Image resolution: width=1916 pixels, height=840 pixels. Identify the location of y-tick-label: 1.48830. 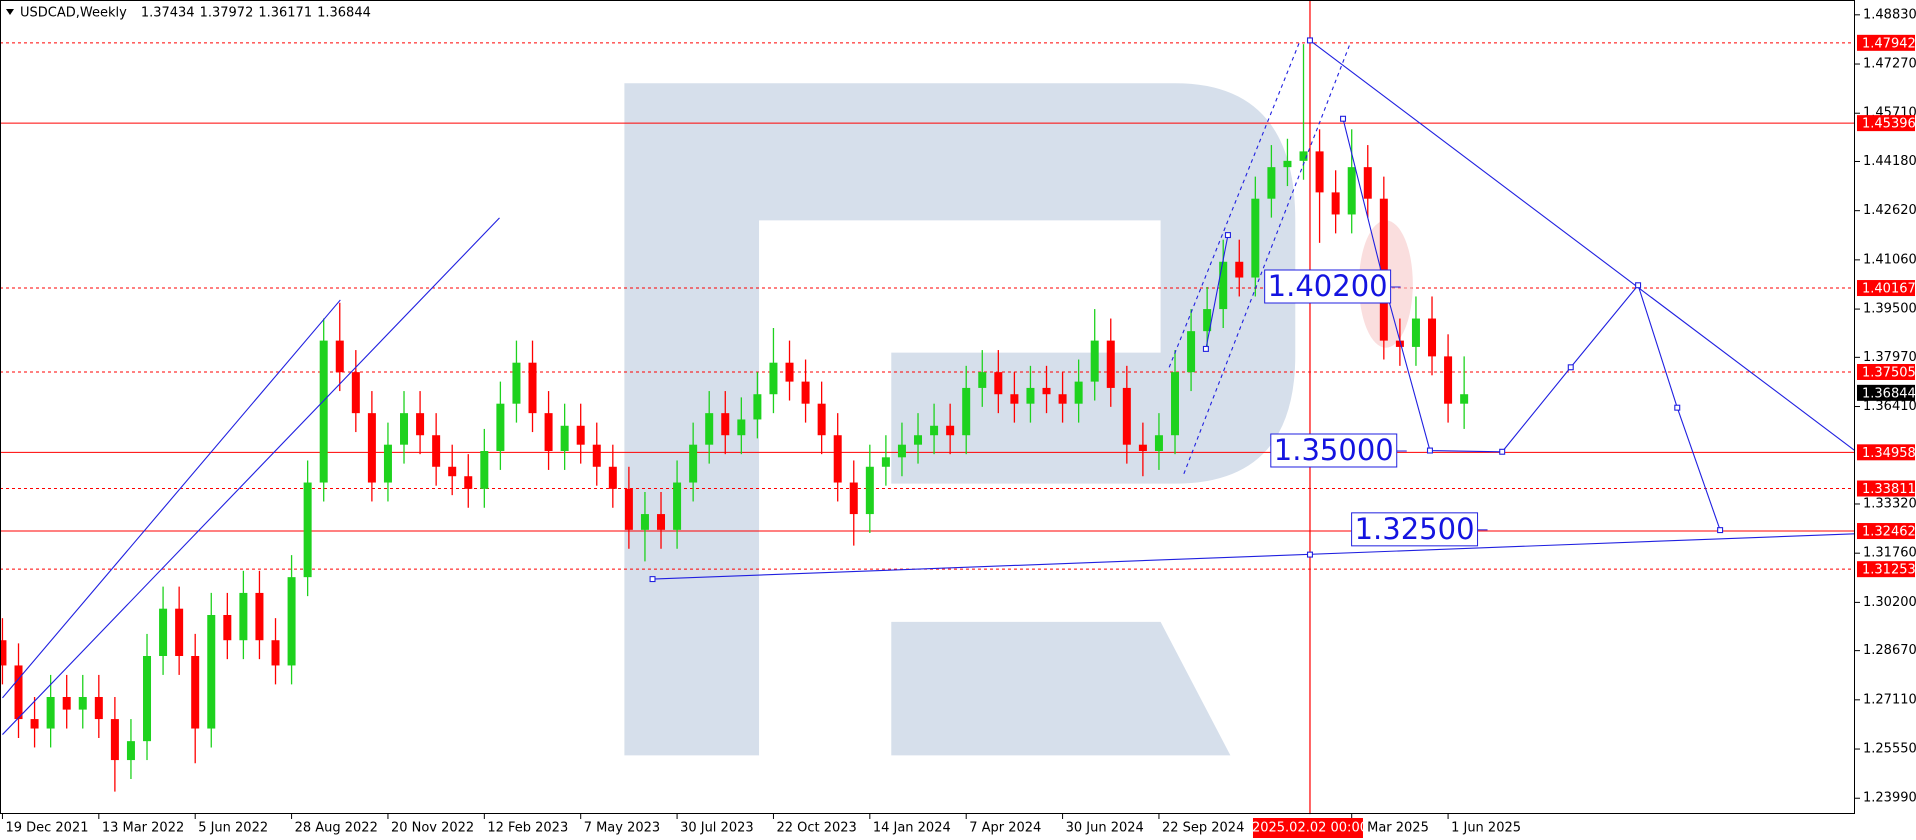
(1889, 14).